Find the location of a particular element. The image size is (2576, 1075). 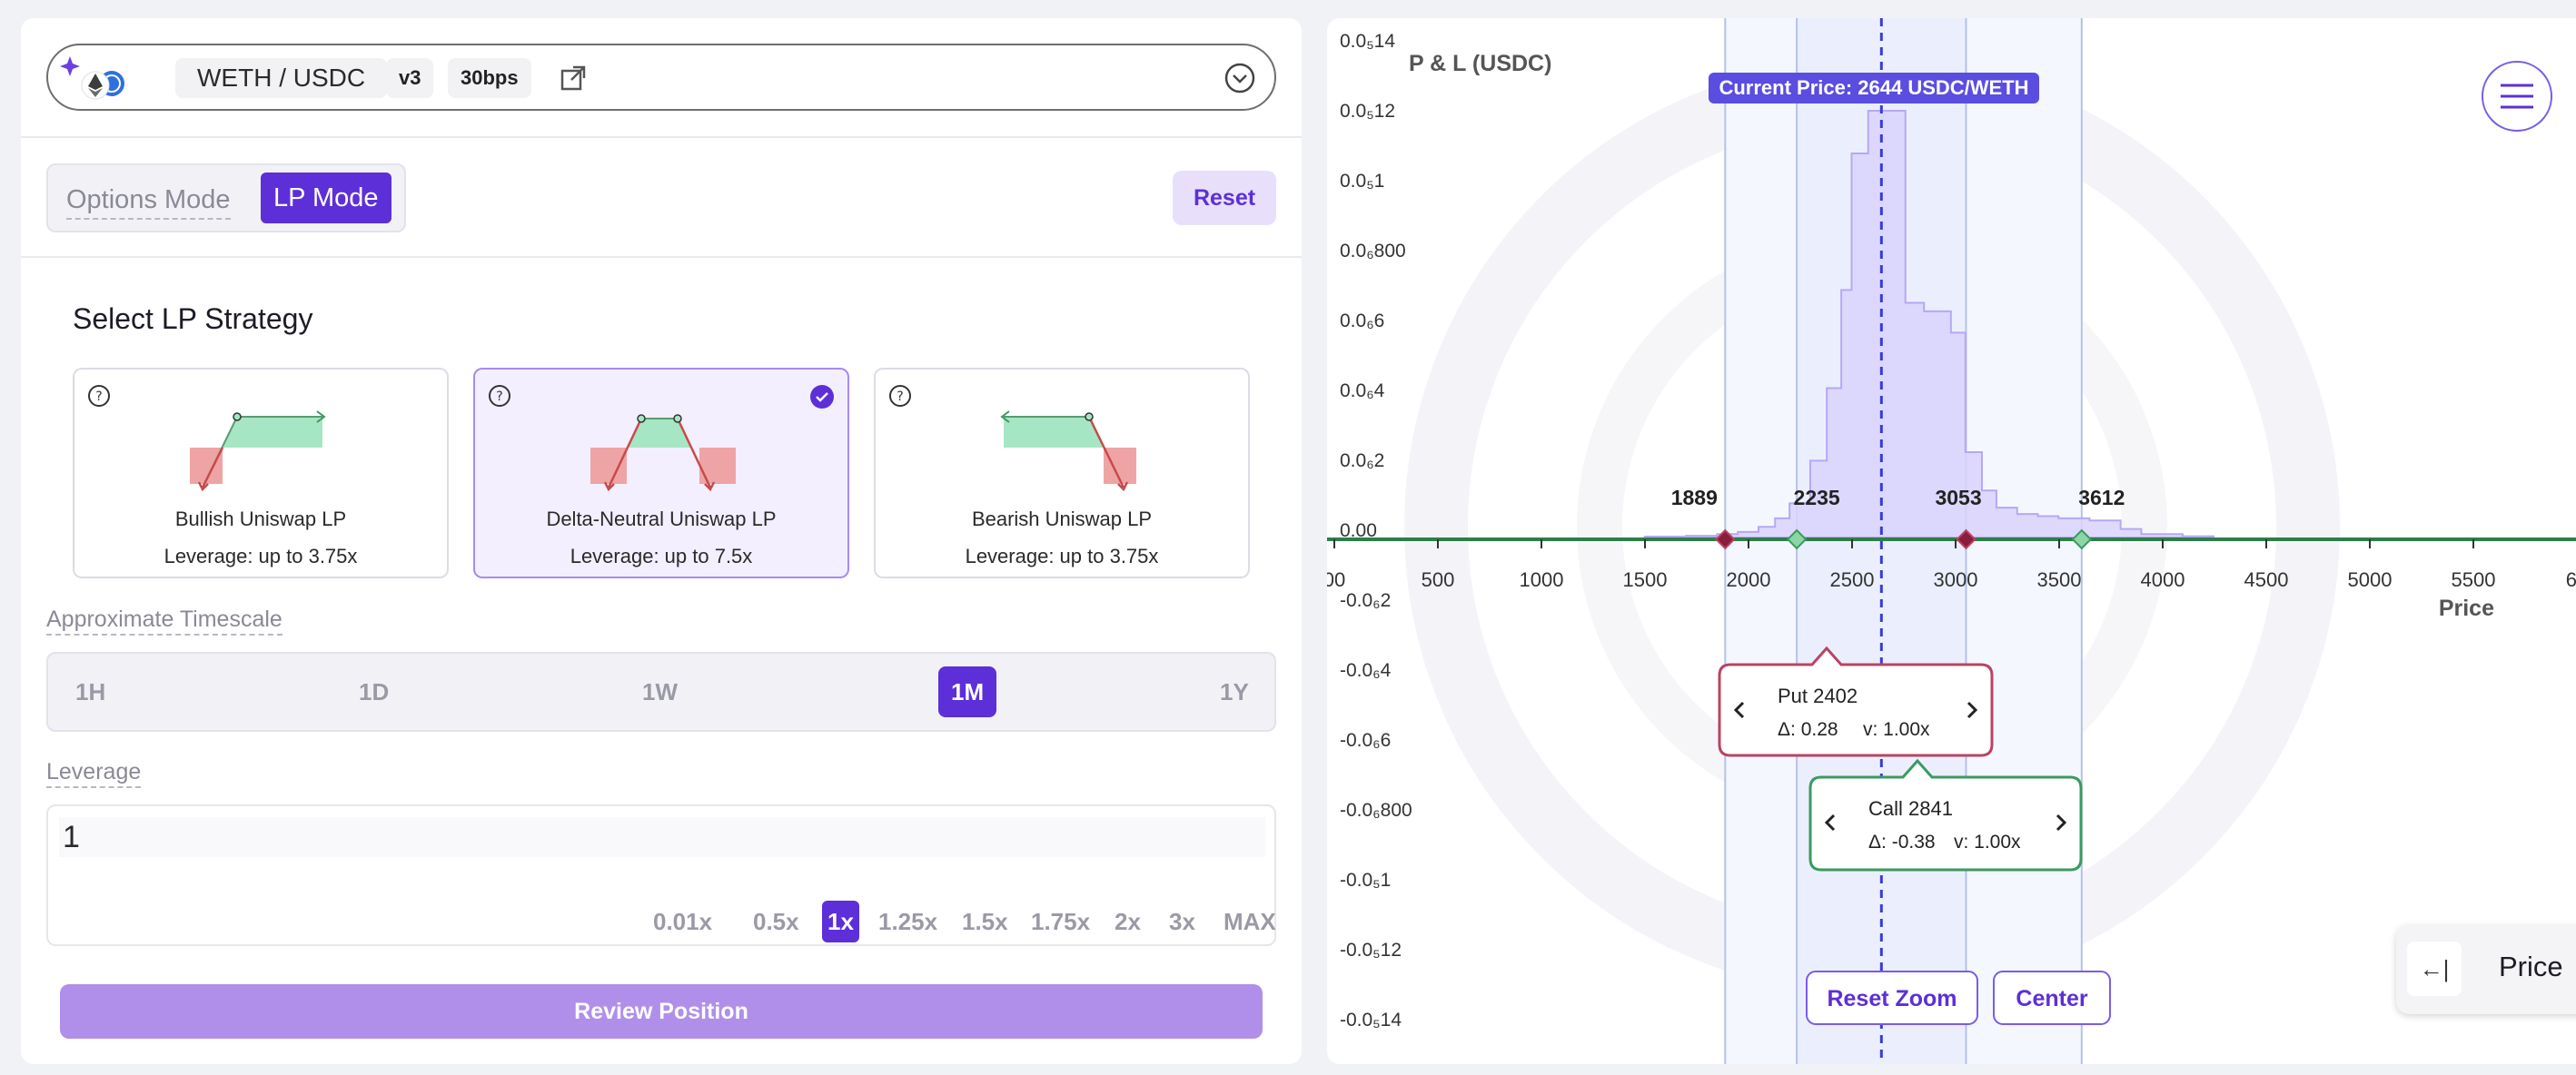

leverage-label: Leverage is located at coordinates (94, 772).